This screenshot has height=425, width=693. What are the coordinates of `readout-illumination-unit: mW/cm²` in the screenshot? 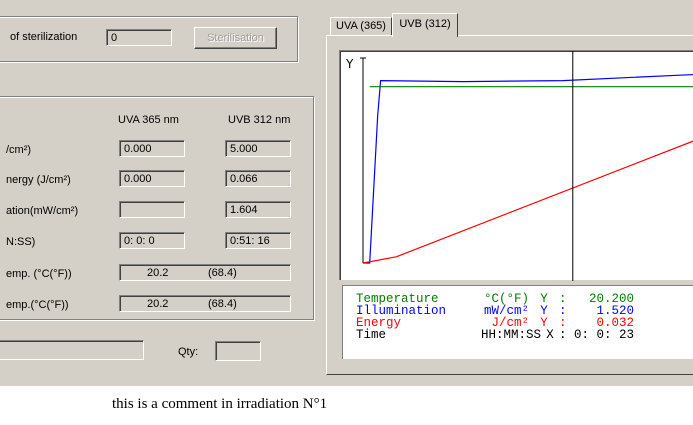 It's located at (506, 311).